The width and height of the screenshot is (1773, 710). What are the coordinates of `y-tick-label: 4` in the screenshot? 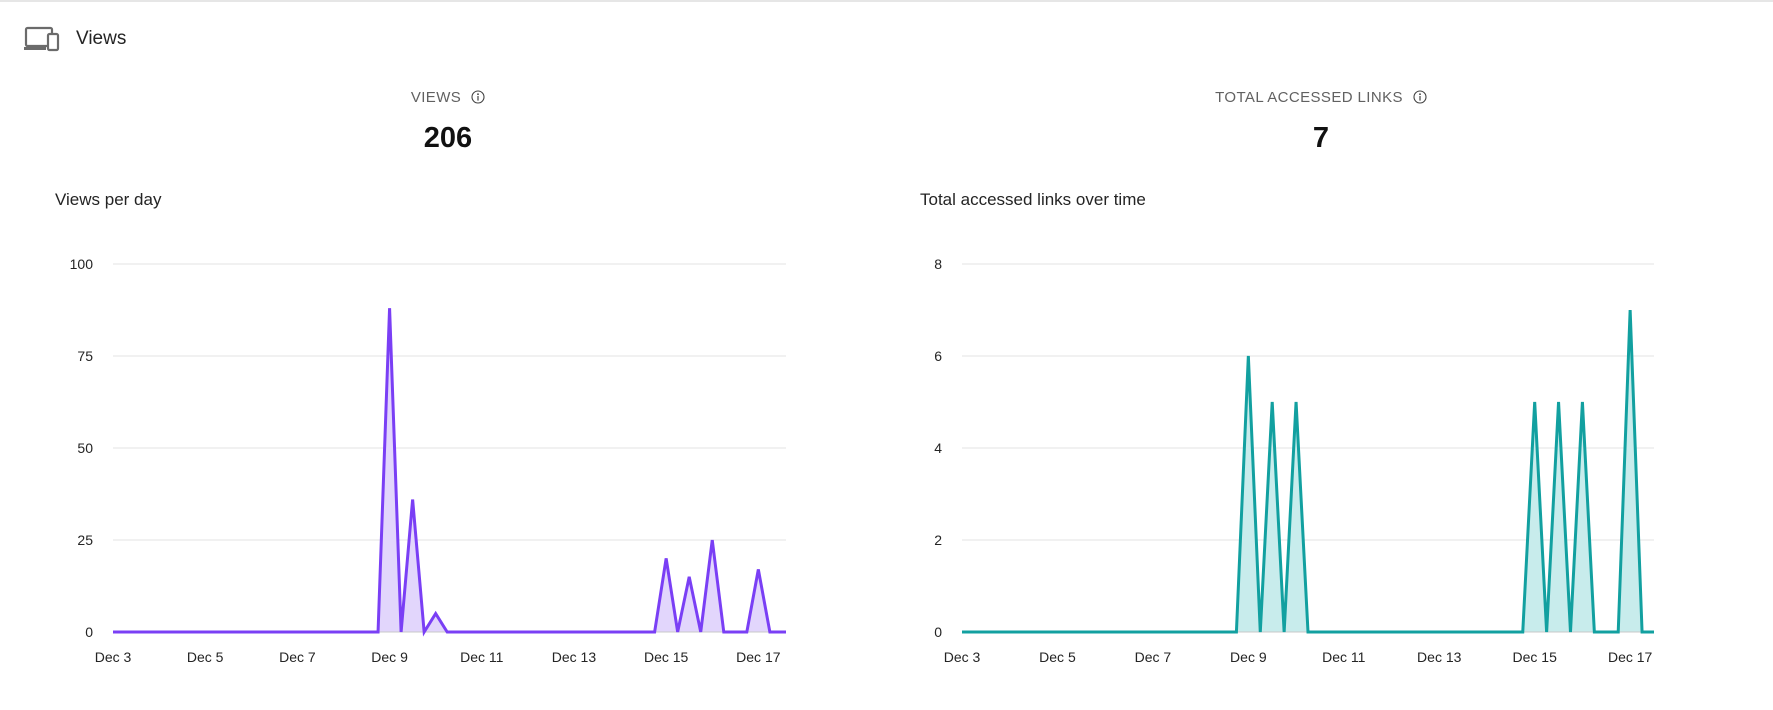 It's located at (938, 448).